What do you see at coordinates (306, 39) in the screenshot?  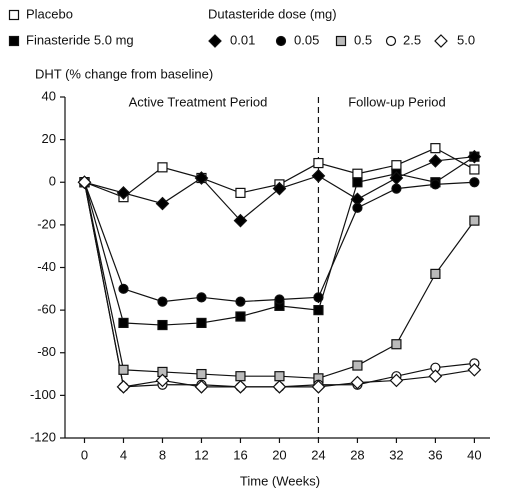 I see `legend-label: 0.05` at bounding box center [306, 39].